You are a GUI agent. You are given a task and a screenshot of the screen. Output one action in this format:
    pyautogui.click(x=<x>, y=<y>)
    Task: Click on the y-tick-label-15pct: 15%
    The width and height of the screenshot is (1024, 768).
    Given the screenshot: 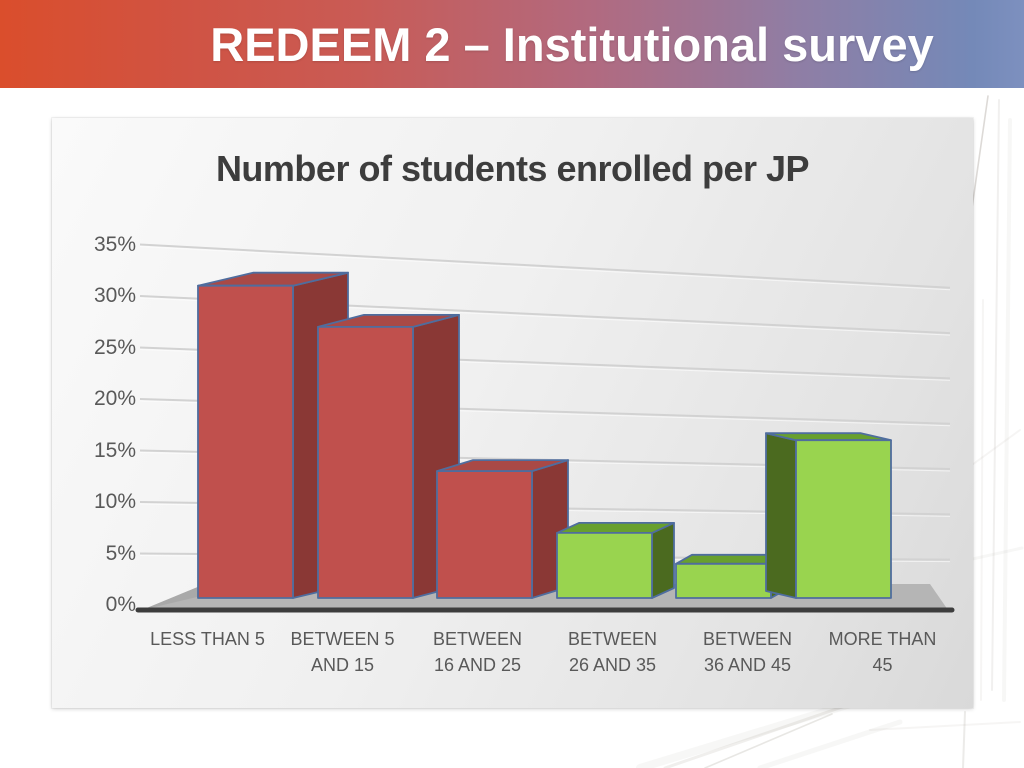 What is the action you would take?
    pyautogui.click(x=114, y=450)
    